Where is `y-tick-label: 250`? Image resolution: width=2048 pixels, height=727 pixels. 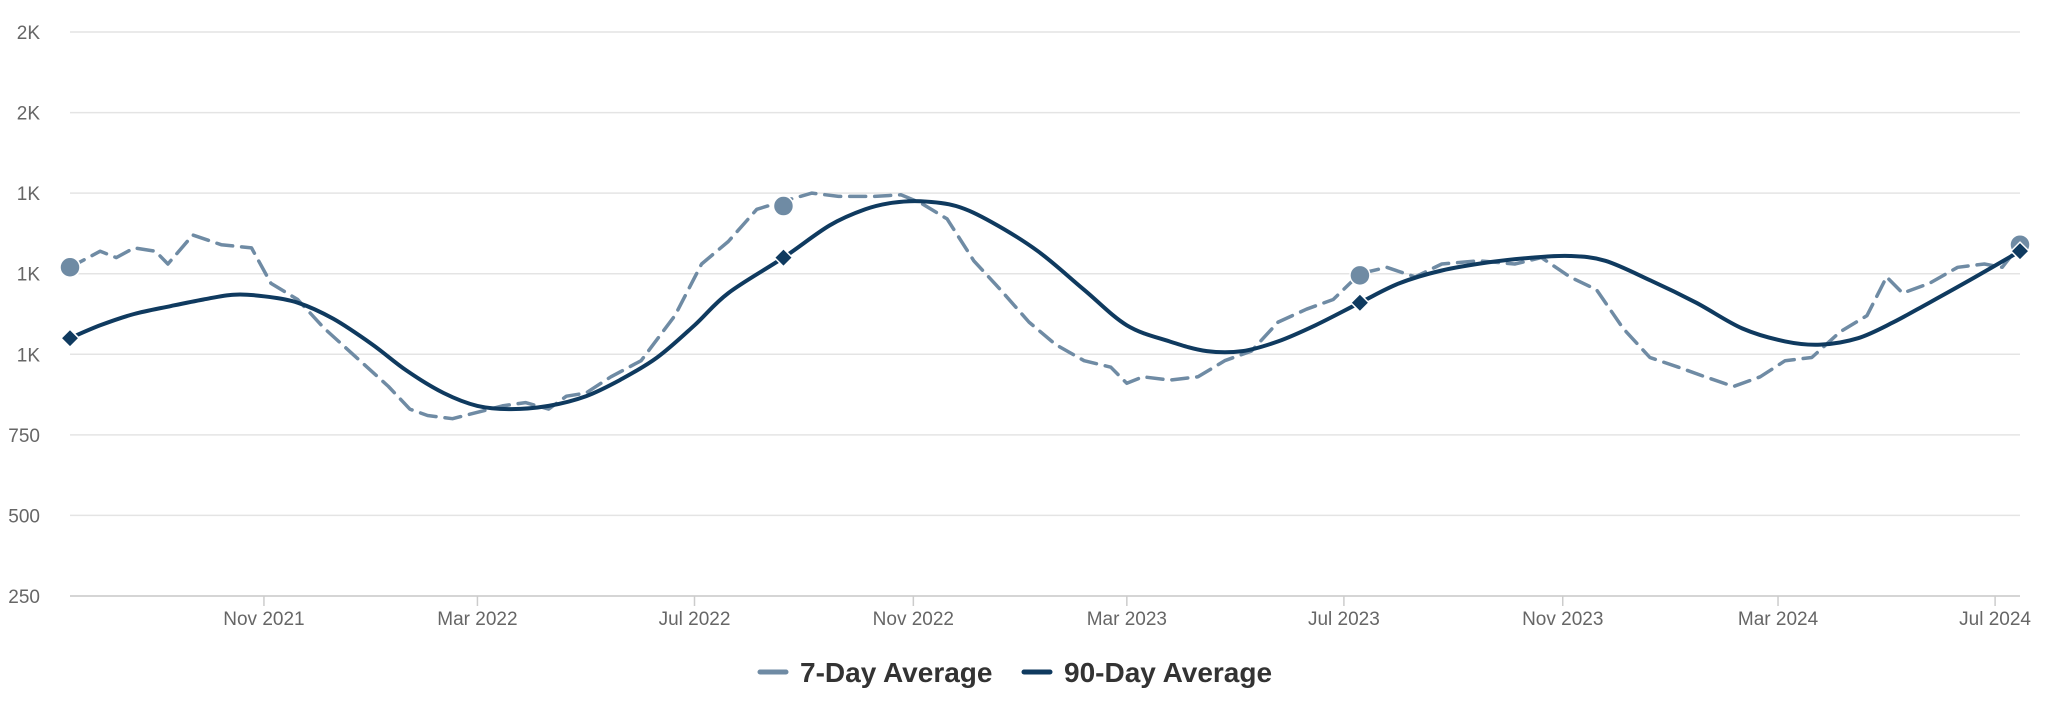
y-tick-label: 250 is located at coordinates (24, 597).